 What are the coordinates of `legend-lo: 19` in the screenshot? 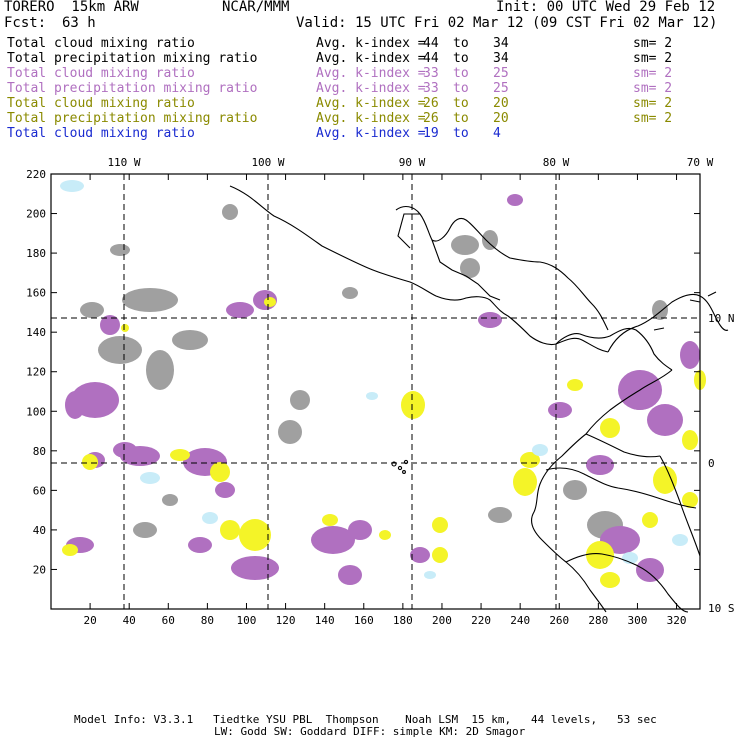 It's located at (431, 133).